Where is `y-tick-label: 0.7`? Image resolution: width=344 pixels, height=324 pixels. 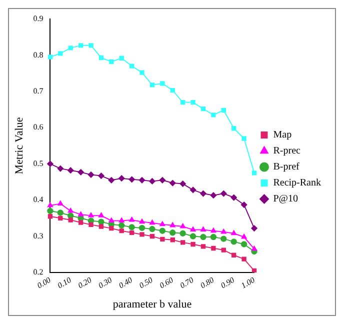
y-tick-label: 0.7 is located at coordinates (38, 91).